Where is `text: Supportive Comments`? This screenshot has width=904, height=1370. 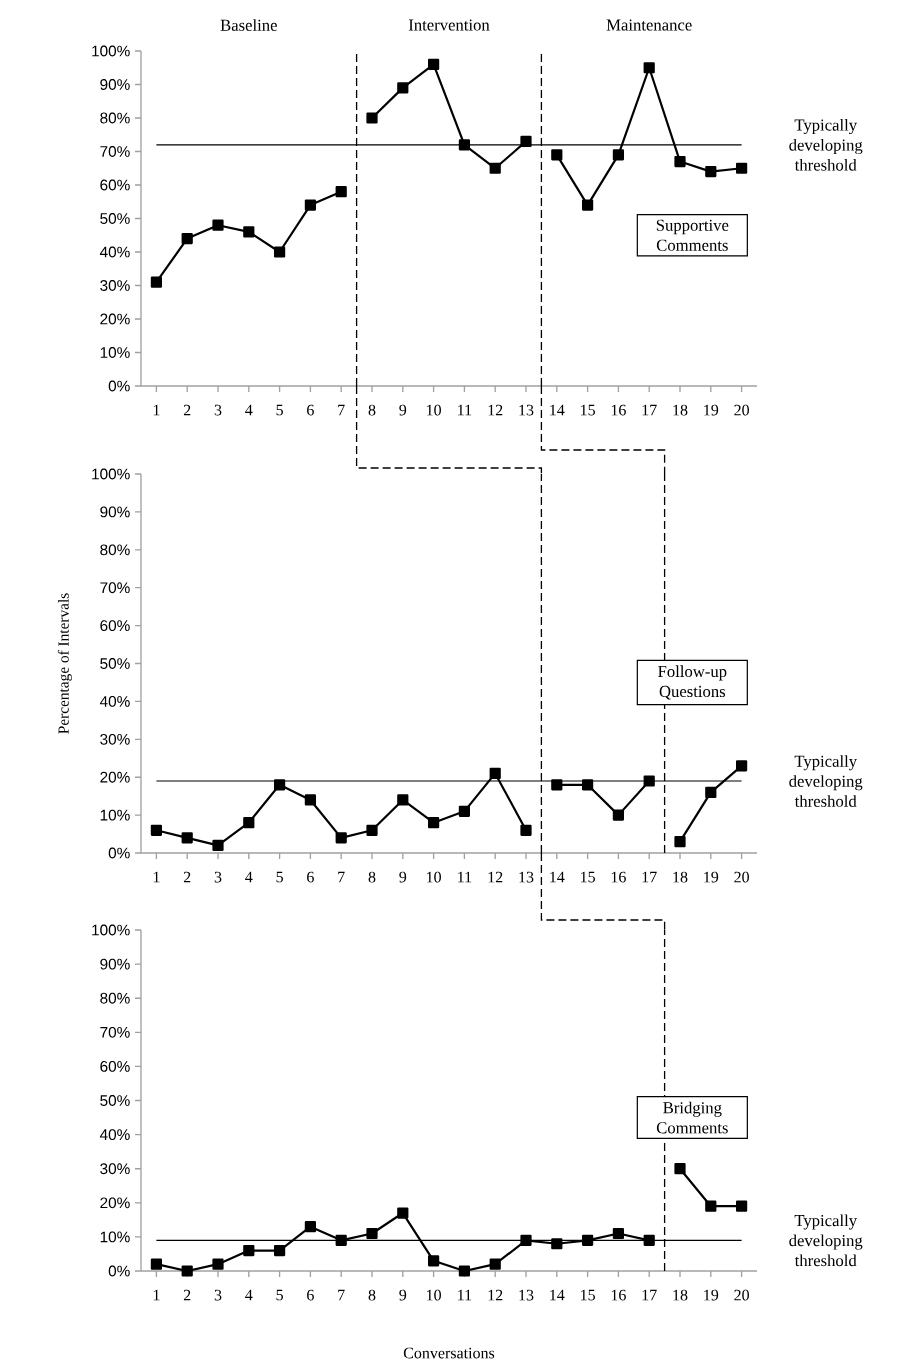 text: Supportive Comments is located at coordinates (692, 235).